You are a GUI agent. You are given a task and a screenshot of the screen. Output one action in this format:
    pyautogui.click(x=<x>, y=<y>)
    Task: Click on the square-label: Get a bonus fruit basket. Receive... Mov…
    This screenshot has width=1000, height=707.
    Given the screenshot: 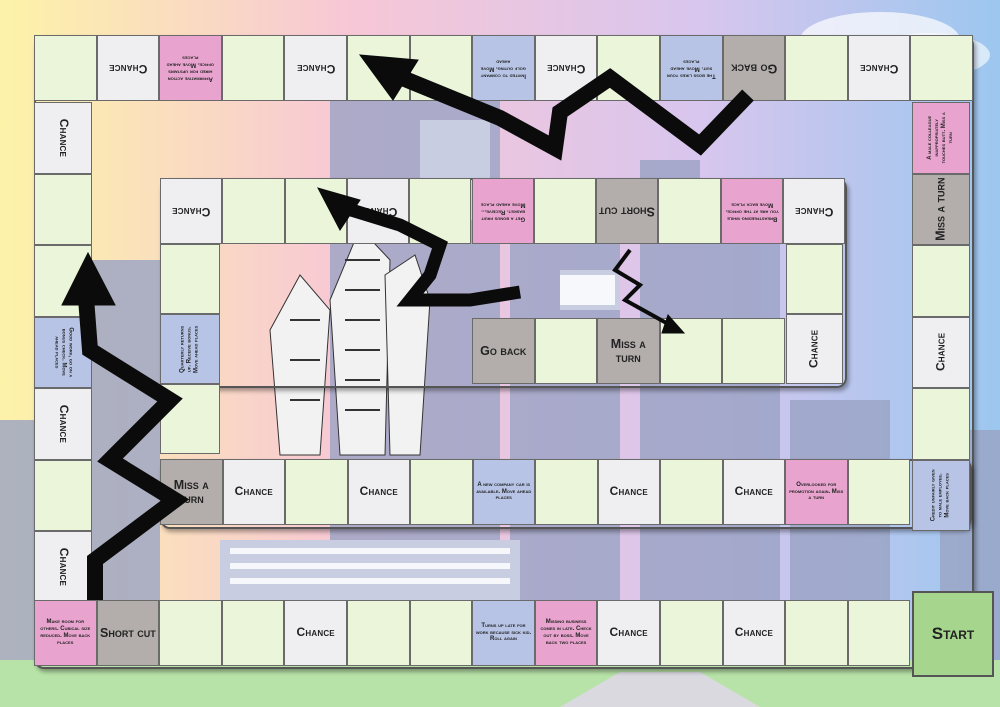 What is the action you would take?
    pyautogui.click(x=502, y=211)
    